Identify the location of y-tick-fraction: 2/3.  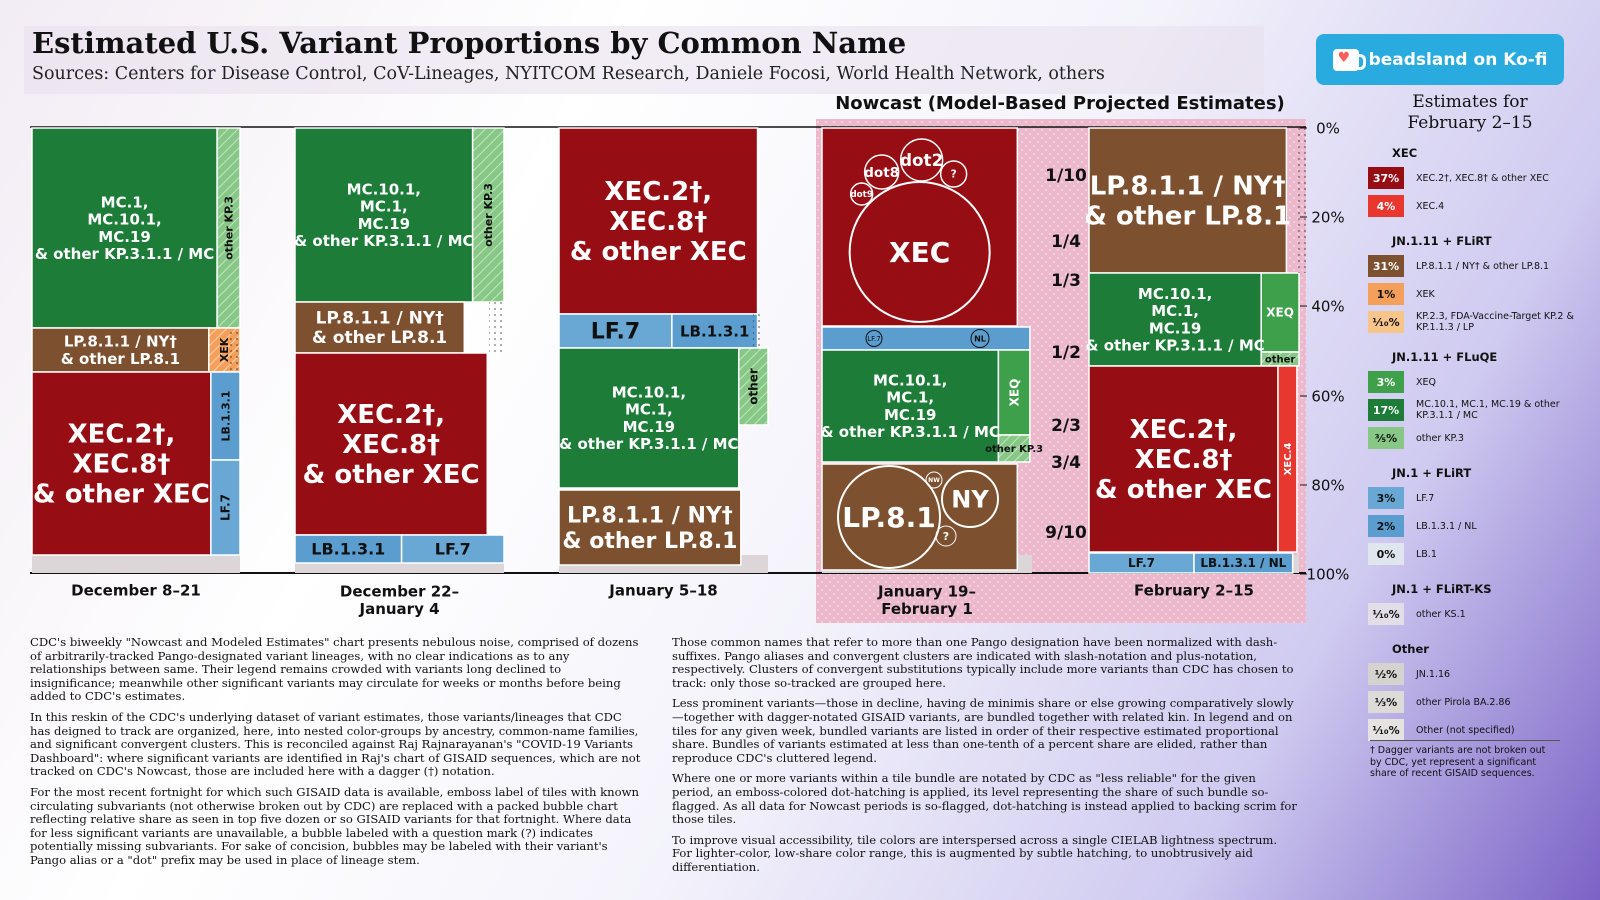
(1066, 426).